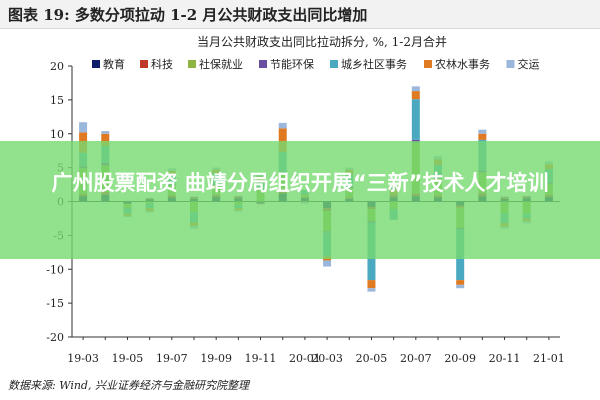 The width and height of the screenshot is (600, 400). Describe the element at coordinates (300, 183) in the screenshot. I see `promo-banner-text: 广州股票配资 曲靖分局组织开展“三新”技术人才培训` at that location.